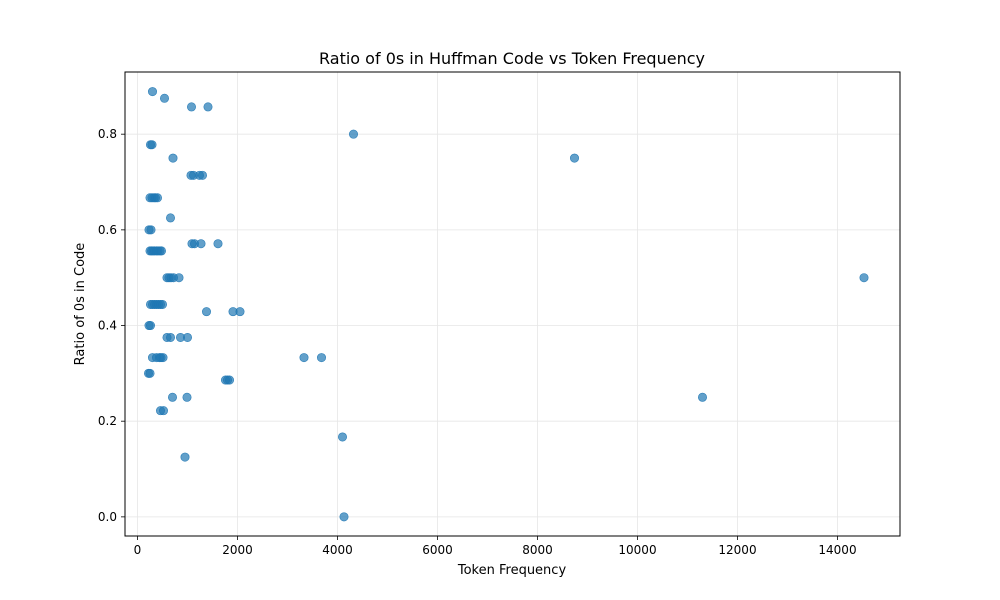 This screenshot has height=600, width=1000. I want to click on x-tick-label: 6000, so click(437, 550).